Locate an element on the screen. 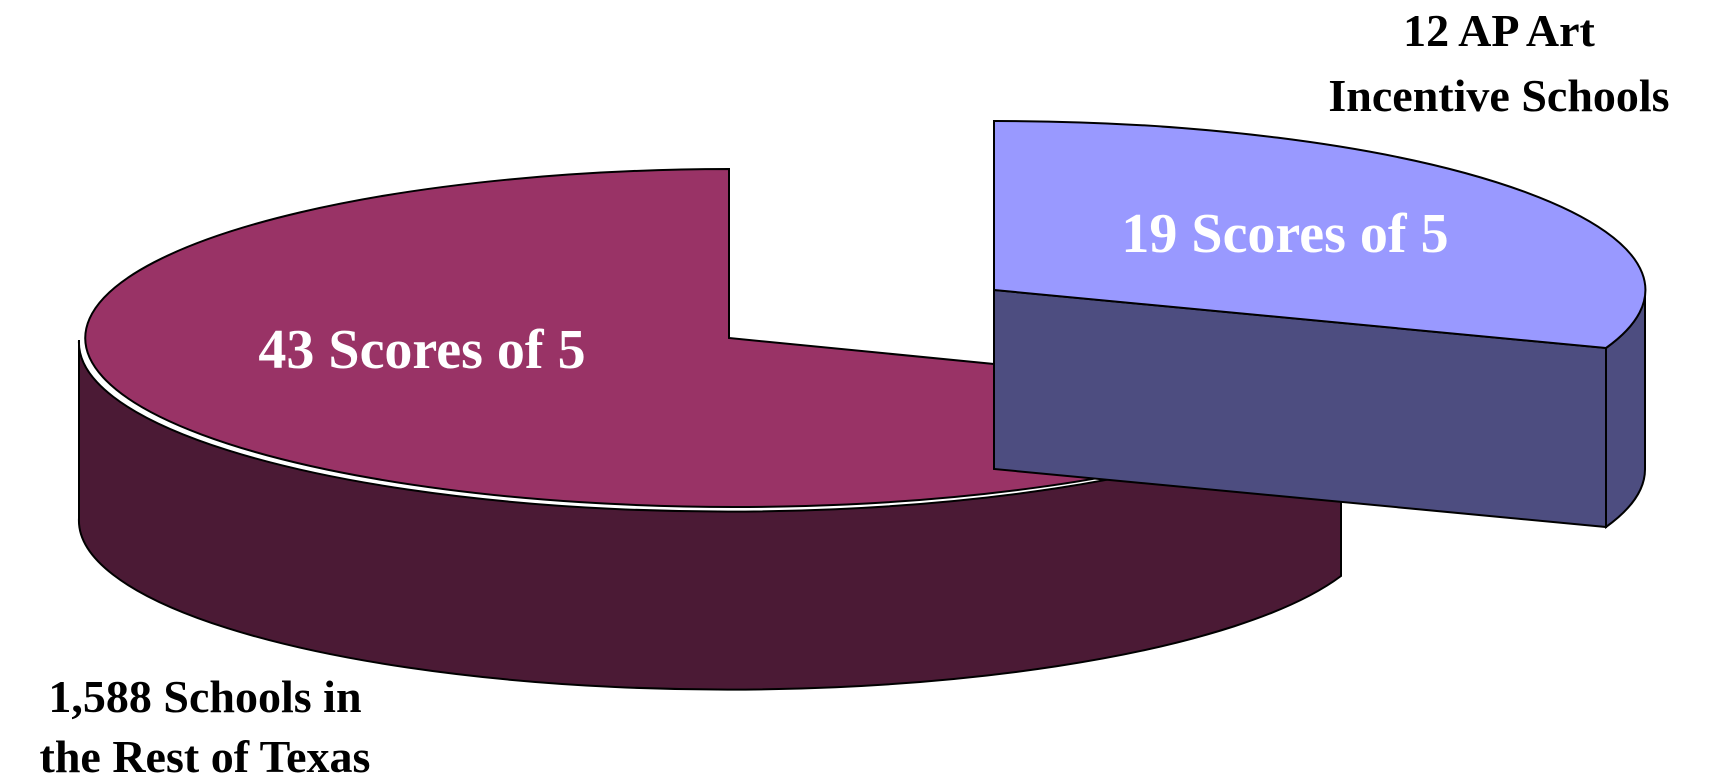  category-label-ap-art-incentive-line2: Incentive Schools is located at coordinates (1498, 95).